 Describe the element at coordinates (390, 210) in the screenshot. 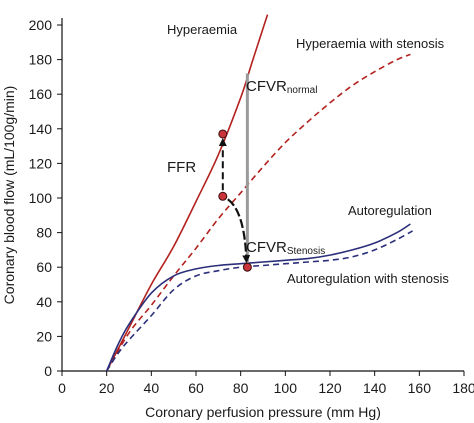

I see `label-autoregulation: Autoregulation` at that location.